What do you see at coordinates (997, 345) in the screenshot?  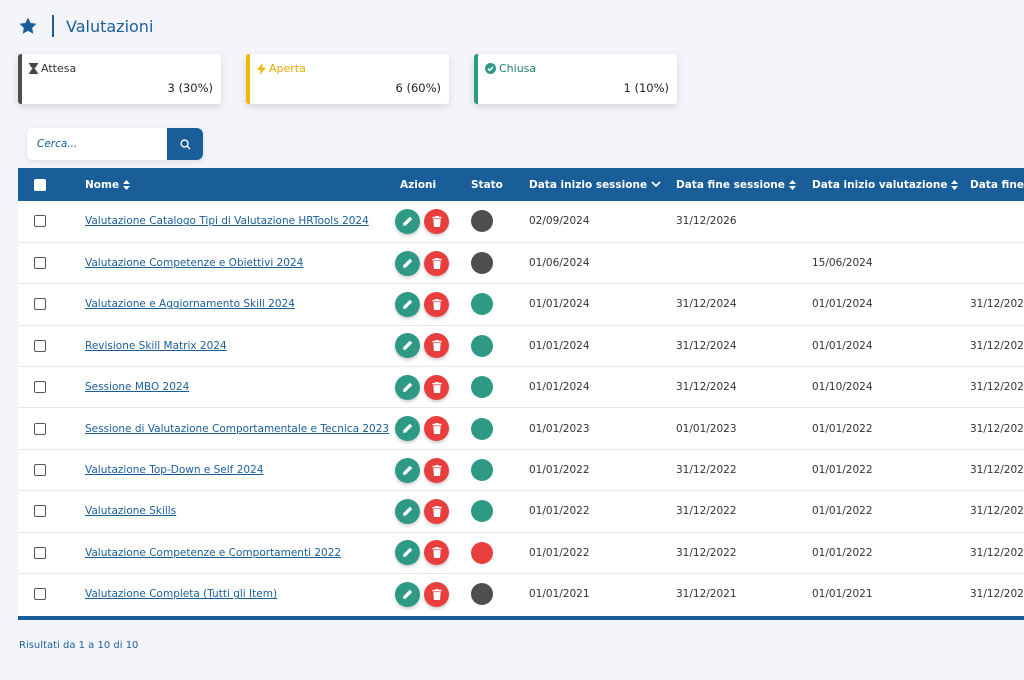 I see `cell-end-evaluation: 31/12/2024` at bounding box center [997, 345].